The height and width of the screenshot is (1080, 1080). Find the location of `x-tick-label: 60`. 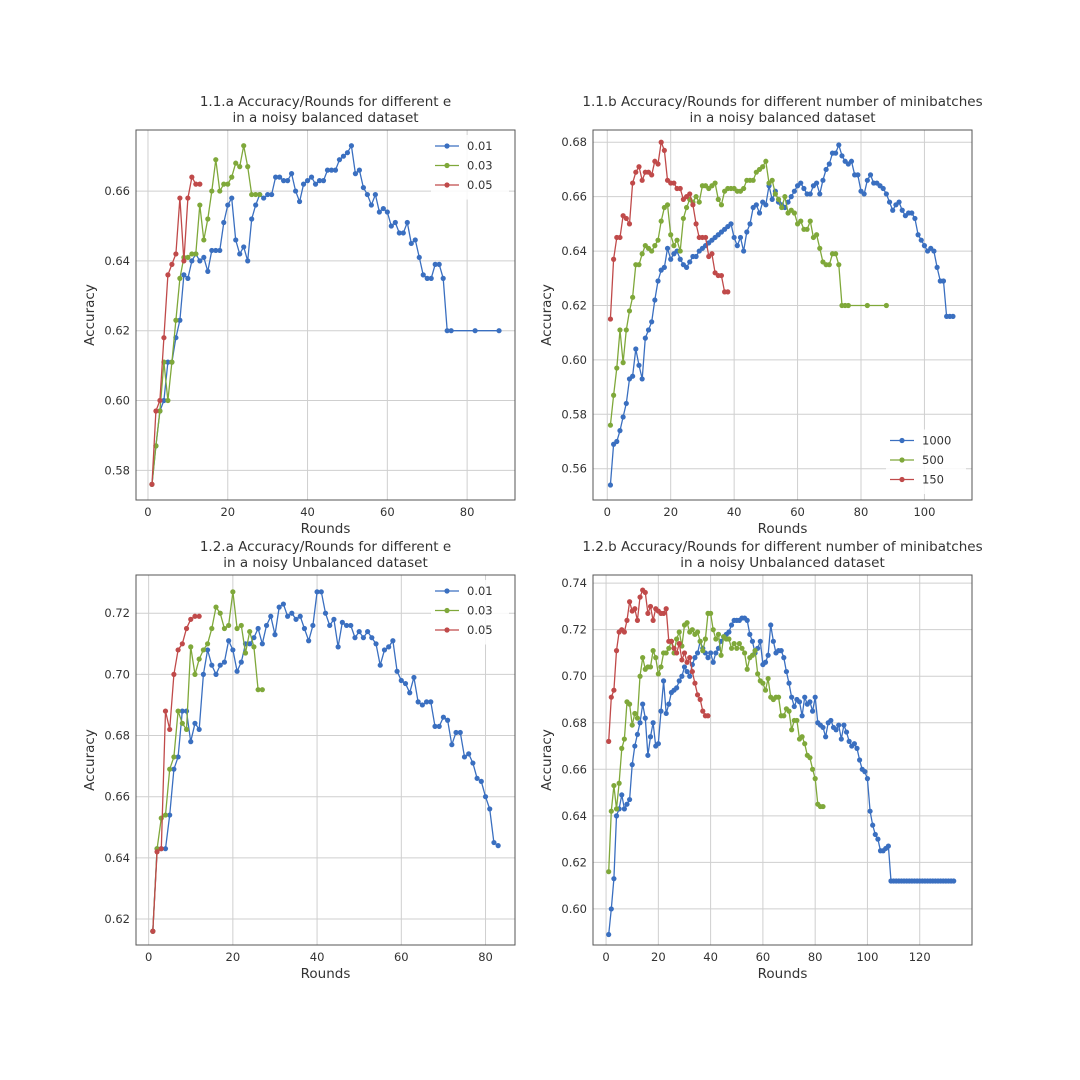

x-tick-label: 60 is located at coordinates (401, 957).